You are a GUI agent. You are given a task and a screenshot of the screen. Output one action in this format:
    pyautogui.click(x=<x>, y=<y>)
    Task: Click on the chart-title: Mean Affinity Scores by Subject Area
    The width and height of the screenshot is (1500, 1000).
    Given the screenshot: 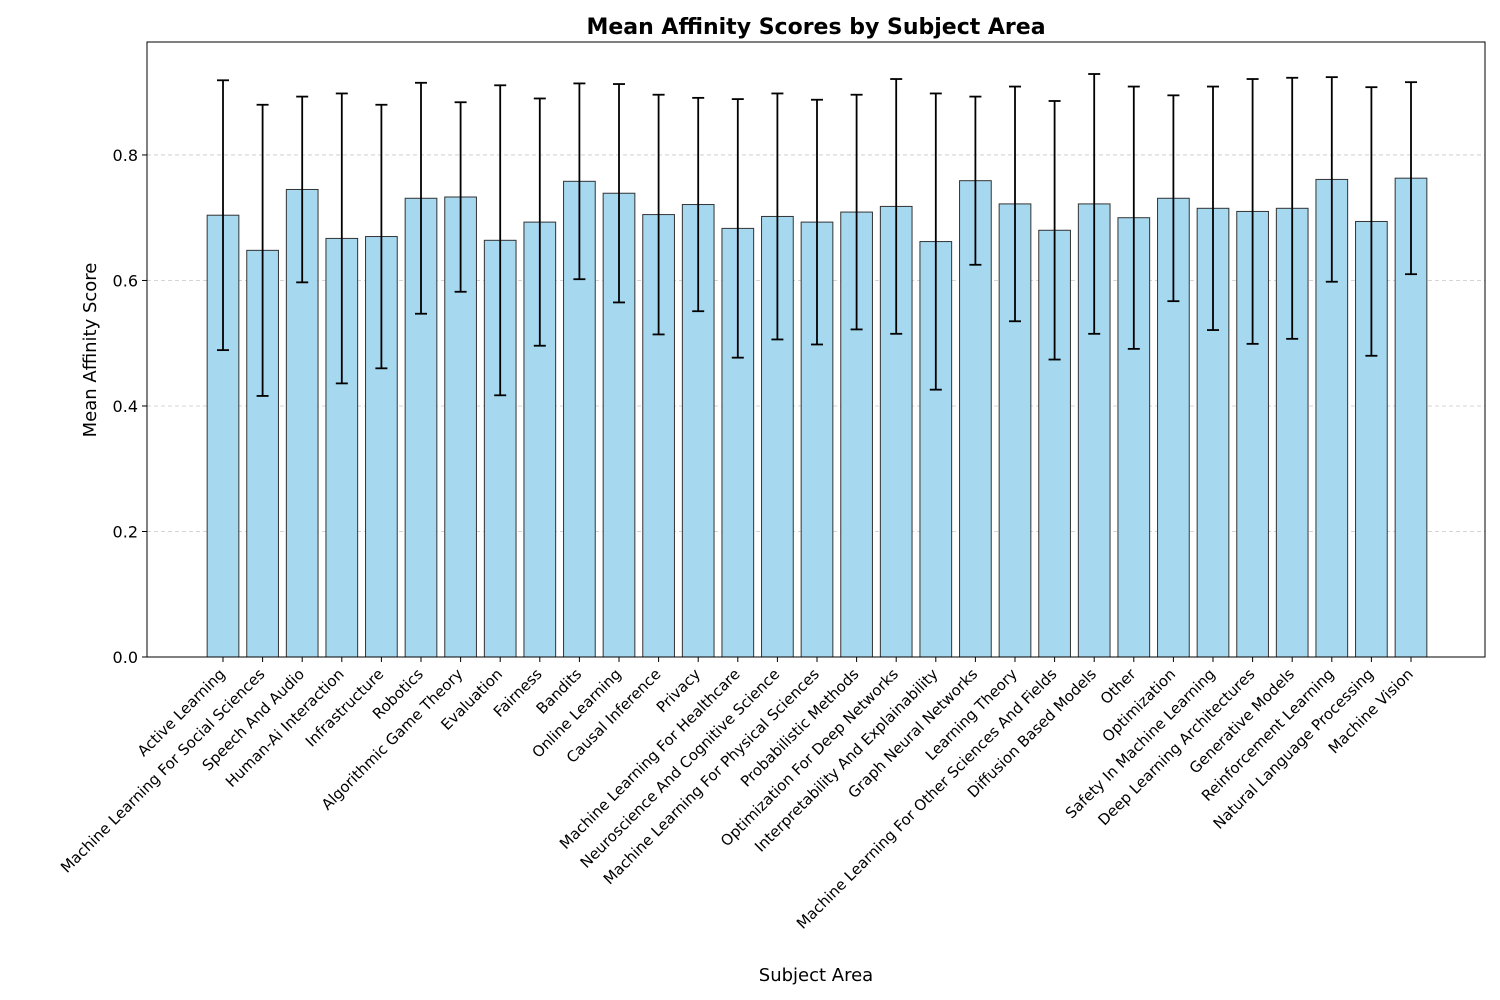 What is the action you would take?
    pyautogui.click(x=815, y=27)
    